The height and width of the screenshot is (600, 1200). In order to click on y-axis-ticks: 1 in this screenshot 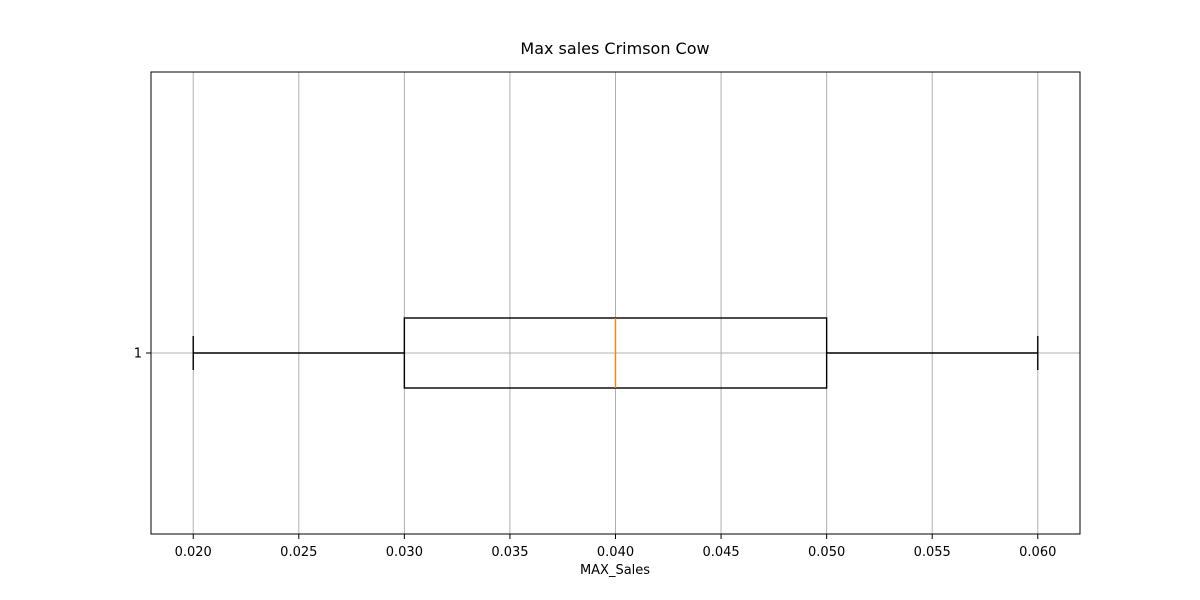, I will do `click(142, 354)`.